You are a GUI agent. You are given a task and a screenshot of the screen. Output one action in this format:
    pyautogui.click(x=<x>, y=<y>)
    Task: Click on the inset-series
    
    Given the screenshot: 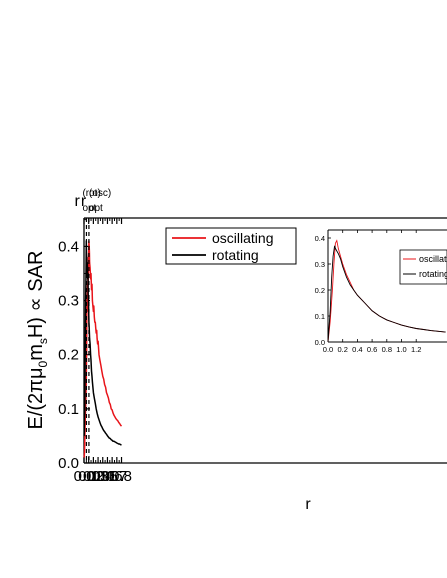 What is the action you would take?
    pyautogui.click(x=386, y=291)
    